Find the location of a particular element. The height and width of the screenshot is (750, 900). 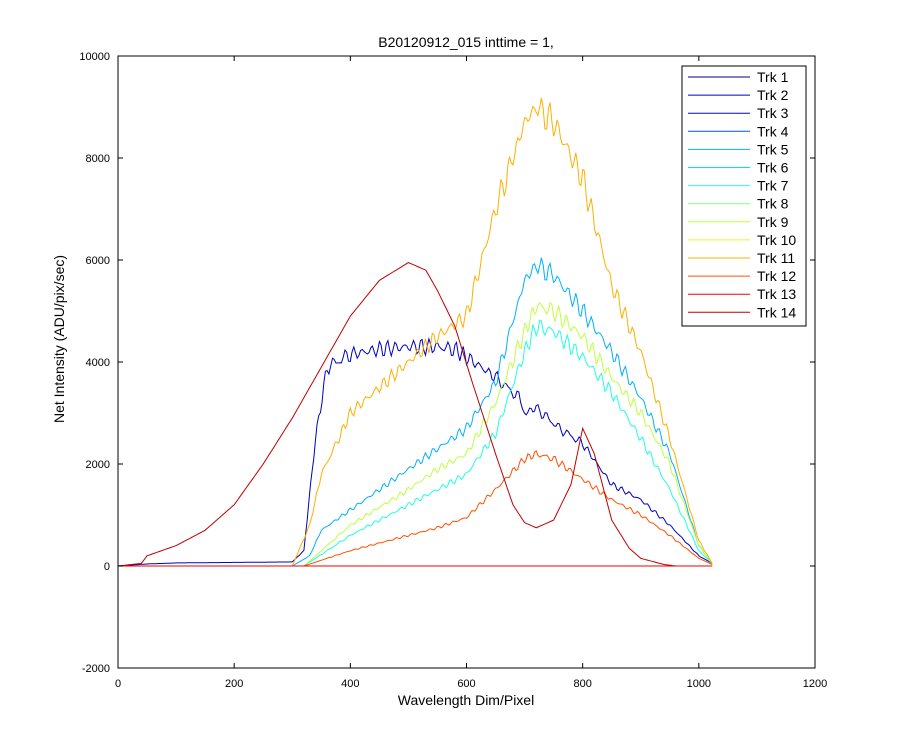

y-tick-label: 10000 is located at coordinates (94, 57).